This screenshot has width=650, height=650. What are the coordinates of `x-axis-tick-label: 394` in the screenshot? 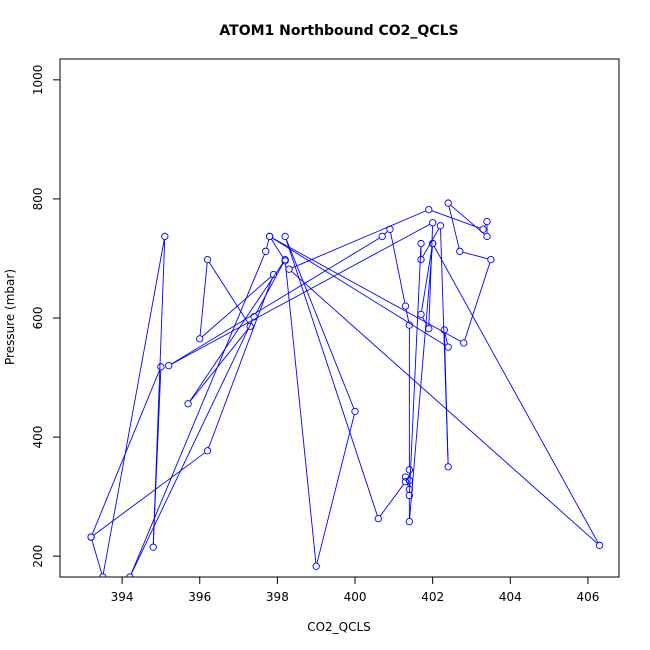 It's located at (122, 597).